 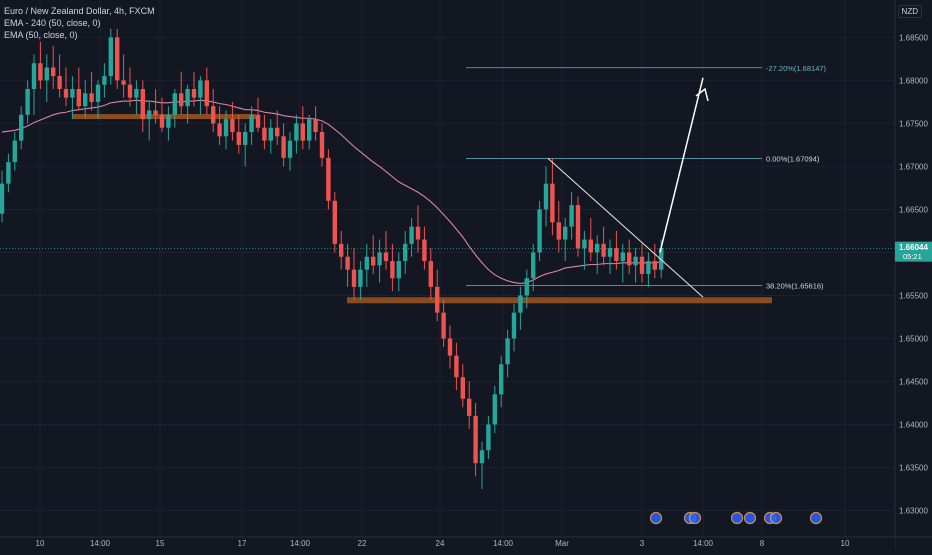 What do you see at coordinates (845, 543) in the screenshot?
I see `time-tick-label: 10` at bounding box center [845, 543].